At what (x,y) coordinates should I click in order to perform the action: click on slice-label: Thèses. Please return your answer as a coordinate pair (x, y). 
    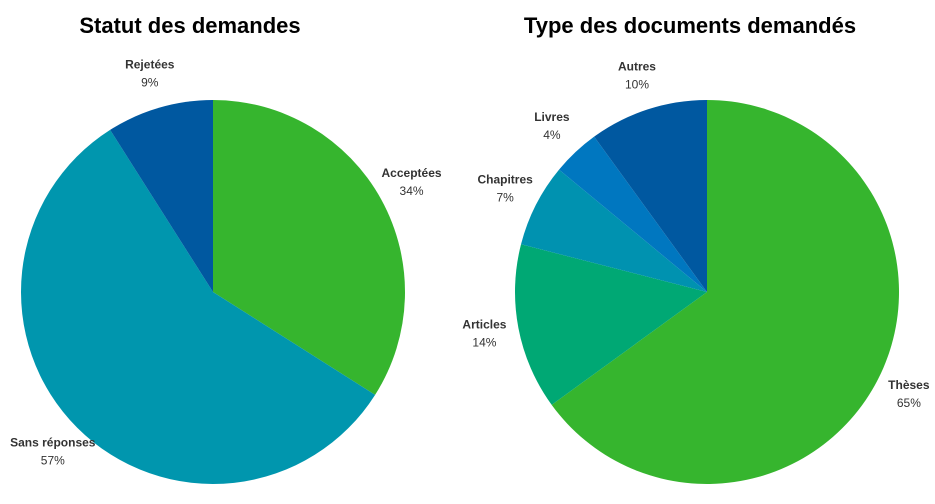
    Looking at the image, I should click on (909, 385).